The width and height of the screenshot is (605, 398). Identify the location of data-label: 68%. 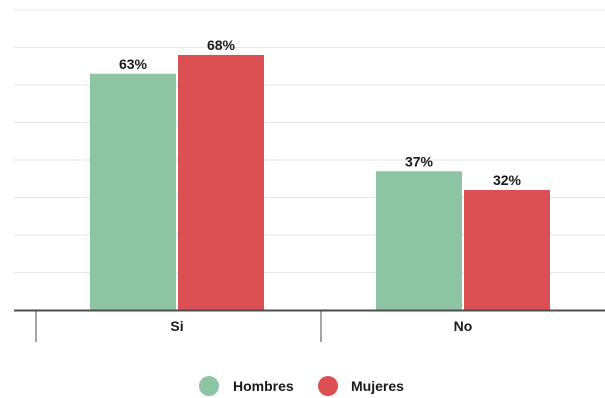
(221, 45).